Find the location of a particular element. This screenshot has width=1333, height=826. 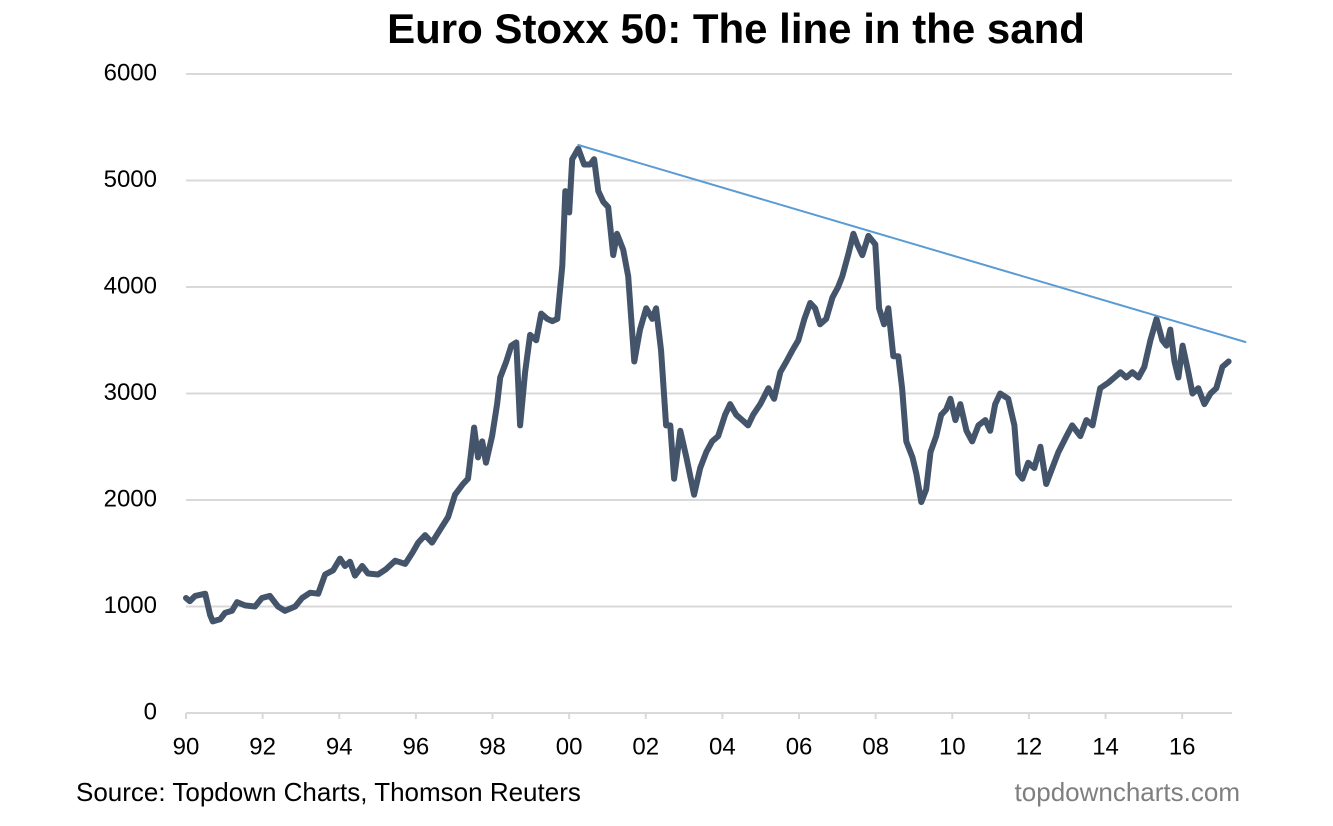

watermark: topdowncharts.com is located at coordinates (1127, 792).